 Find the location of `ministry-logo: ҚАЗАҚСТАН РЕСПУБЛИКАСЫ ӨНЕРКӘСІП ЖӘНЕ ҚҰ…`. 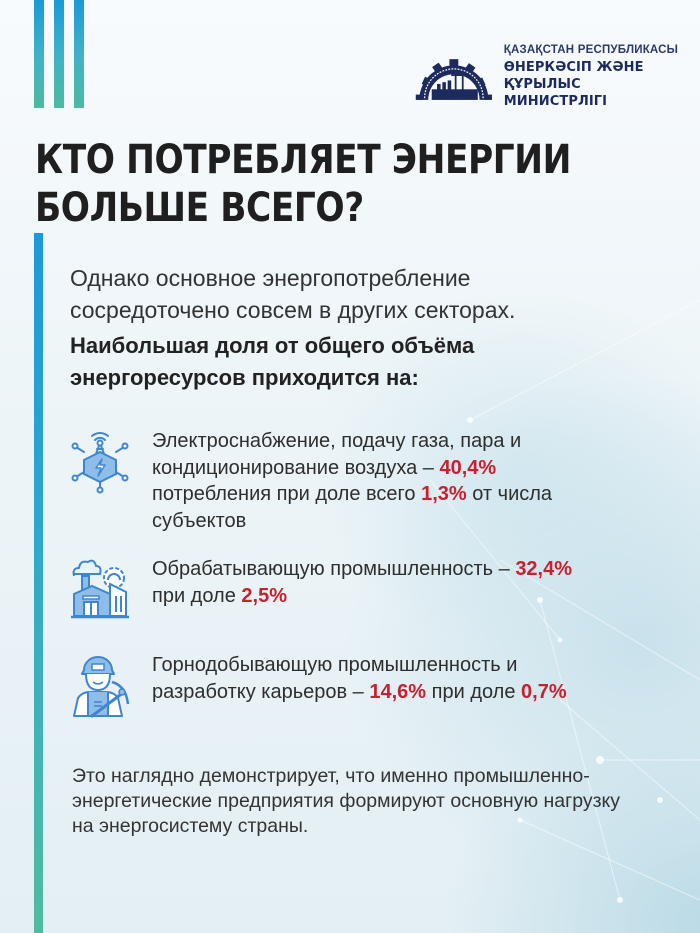

ministry-logo: ҚАЗАҚСТАН РЕСПУБЛИКАСЫ ӨНЕРКӘСІП ЖӘНЕ ҚҰ… is located at coordinates (557, 76).